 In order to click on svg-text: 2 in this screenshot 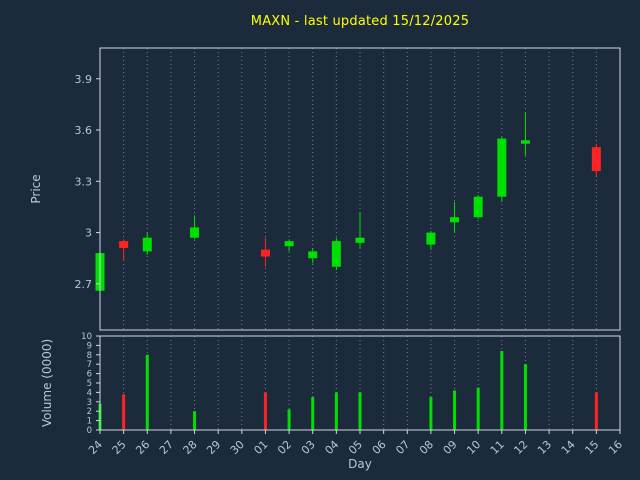, I will do `click(89, 412)`.